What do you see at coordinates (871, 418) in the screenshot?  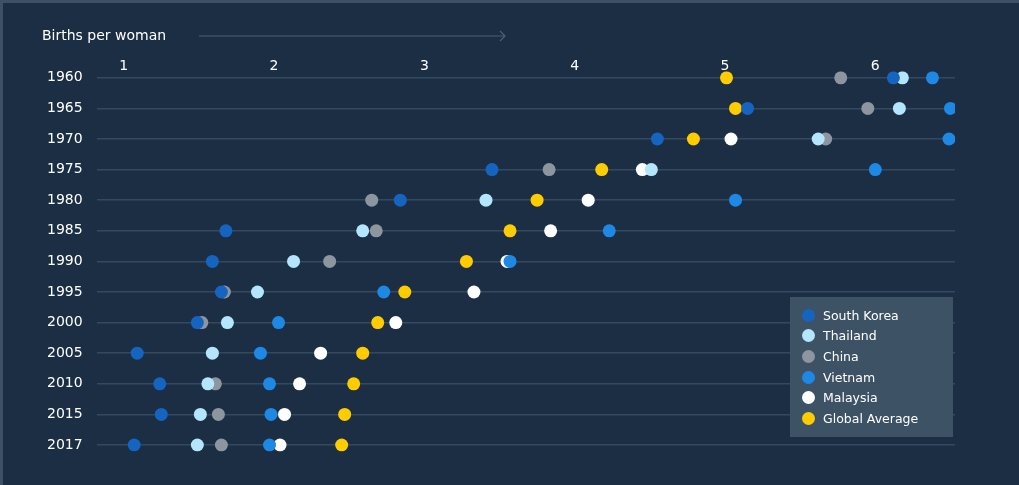 I see `legend-label: Global Average` at bounding box center [871, 418].